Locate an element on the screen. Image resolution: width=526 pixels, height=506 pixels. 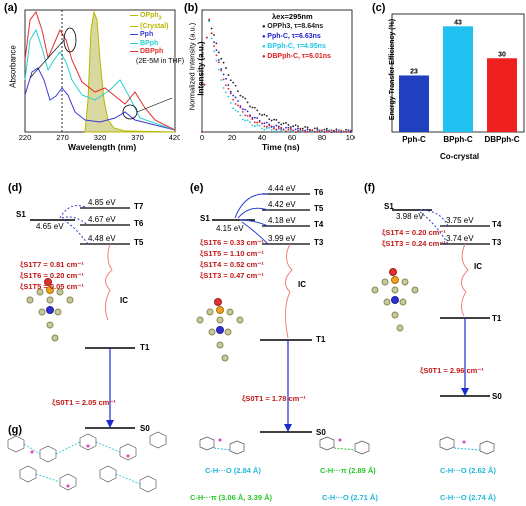
g-caption-4: C-H···O (2.71 Å) is located at coordinates (350, 497).